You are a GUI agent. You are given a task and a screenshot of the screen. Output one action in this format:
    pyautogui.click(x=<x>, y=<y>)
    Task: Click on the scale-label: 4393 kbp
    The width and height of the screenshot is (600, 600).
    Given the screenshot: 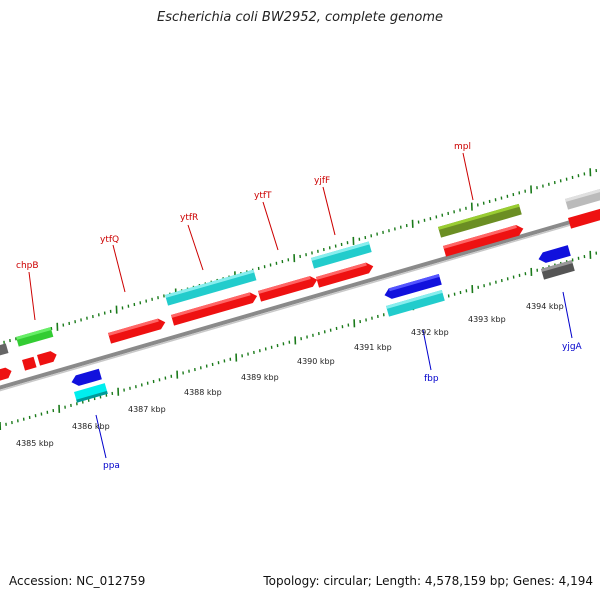 What is the action you would take?
    pyautogui.click(x=487, y=319)
    